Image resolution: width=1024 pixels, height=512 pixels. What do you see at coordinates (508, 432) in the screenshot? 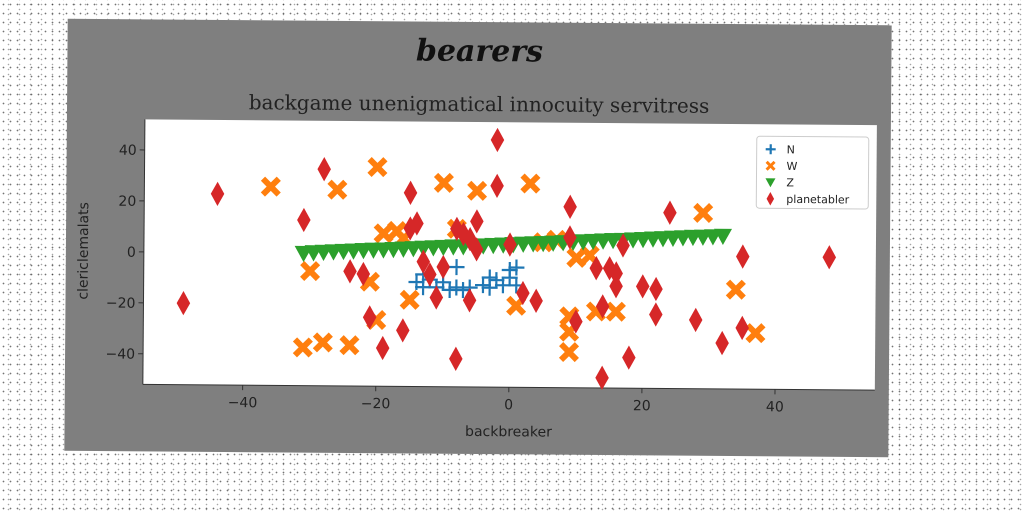
I see `x-axis-label: backbreaker` at bounding box center [508, 432].